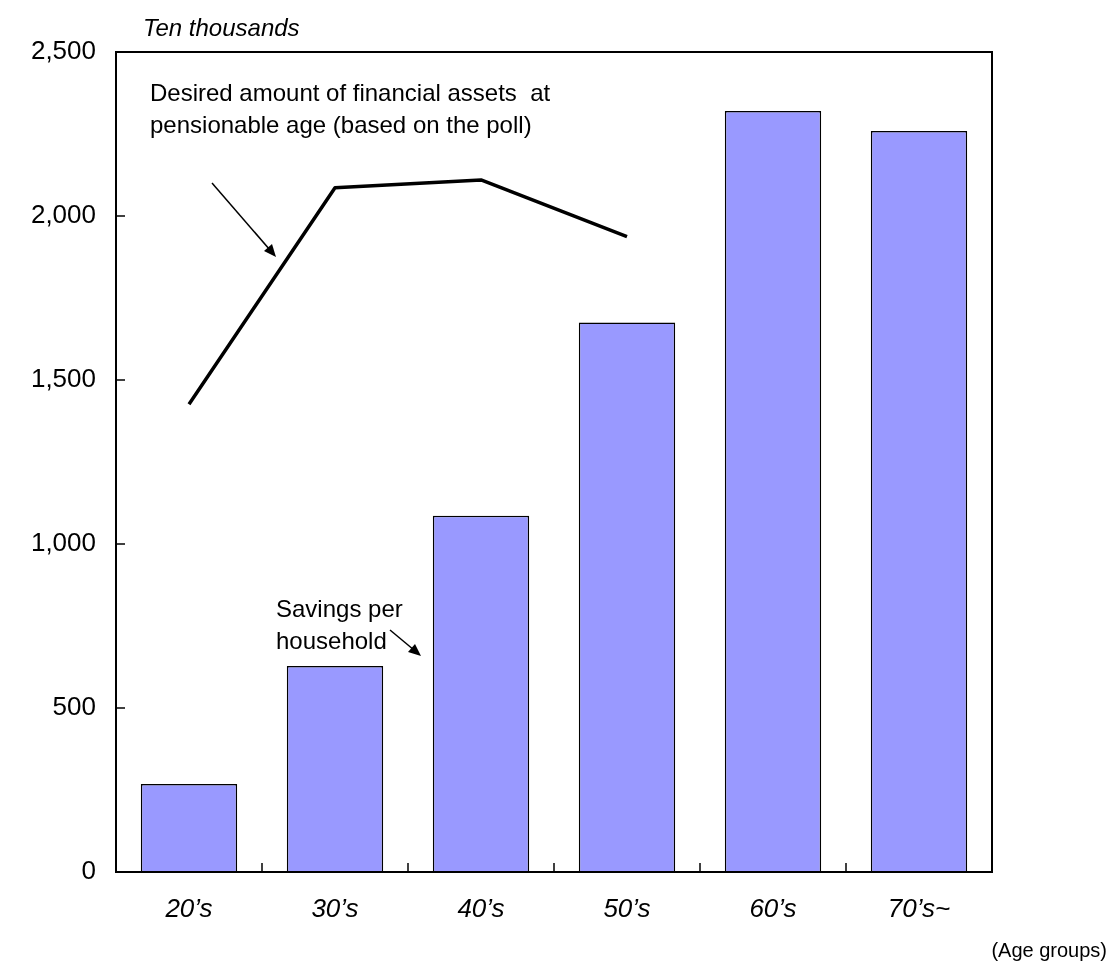  Describe the element at coordinates (63, 378) in the screenshot. I see `y-tick-label: 1,500` at that location.